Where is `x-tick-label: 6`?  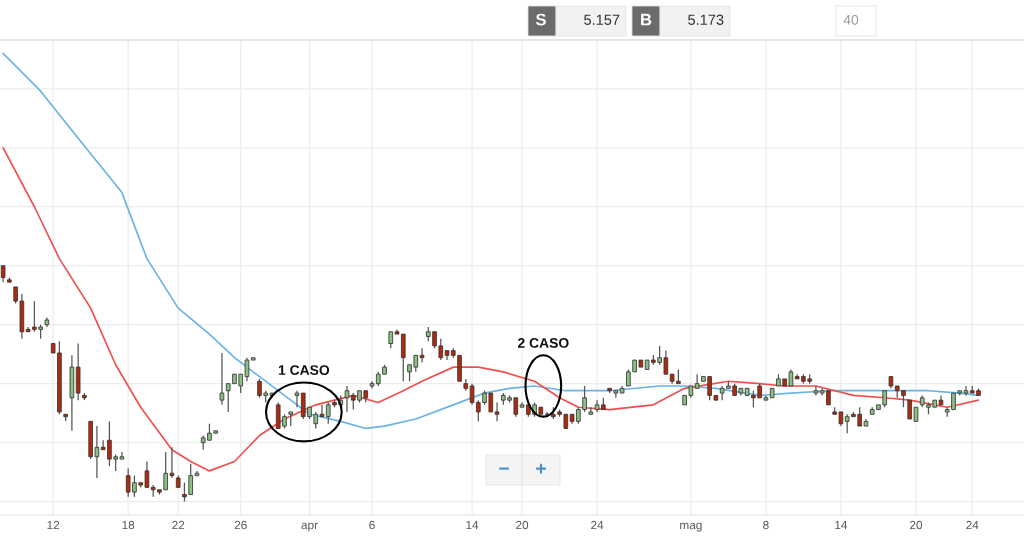
x-tick-label: 6 is located at coordinates (372, 525).